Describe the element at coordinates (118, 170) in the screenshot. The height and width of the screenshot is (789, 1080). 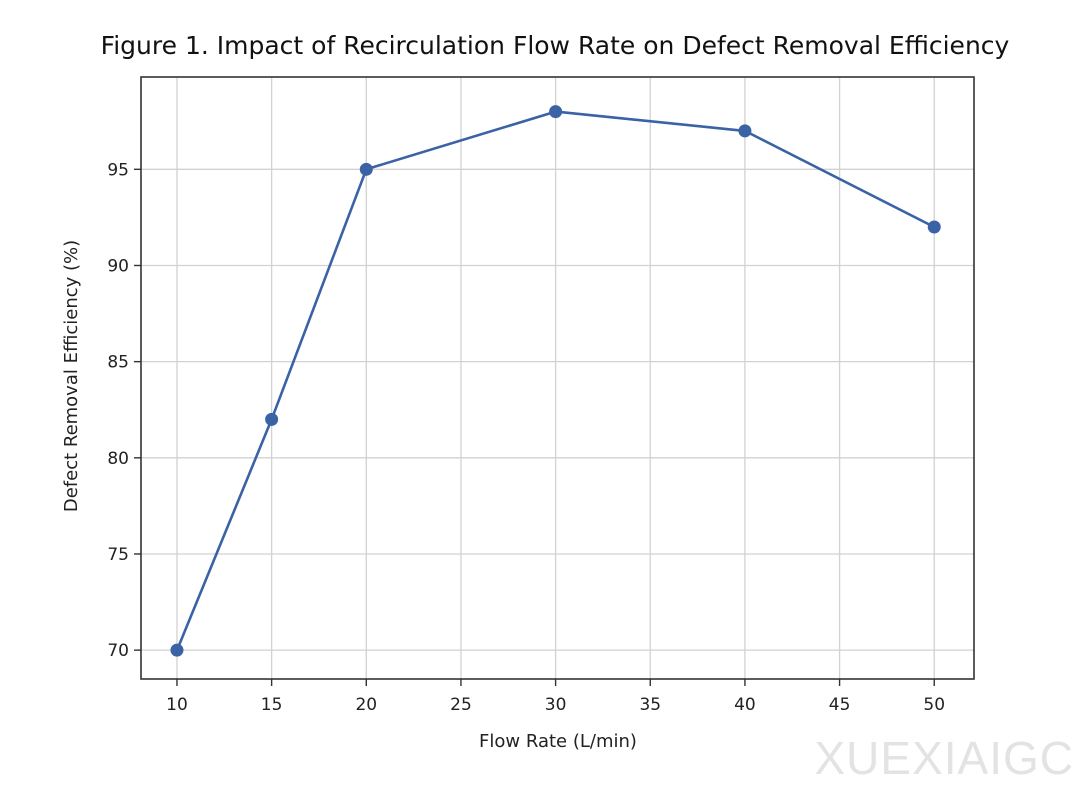
I see `y-tick-label: 95` at that location.